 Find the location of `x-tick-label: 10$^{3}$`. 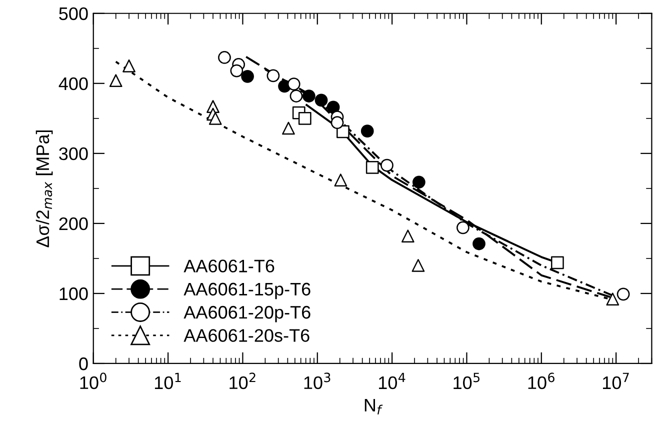

x-tick-label: 10$^{3}$ is located at coordinates (317, 381).